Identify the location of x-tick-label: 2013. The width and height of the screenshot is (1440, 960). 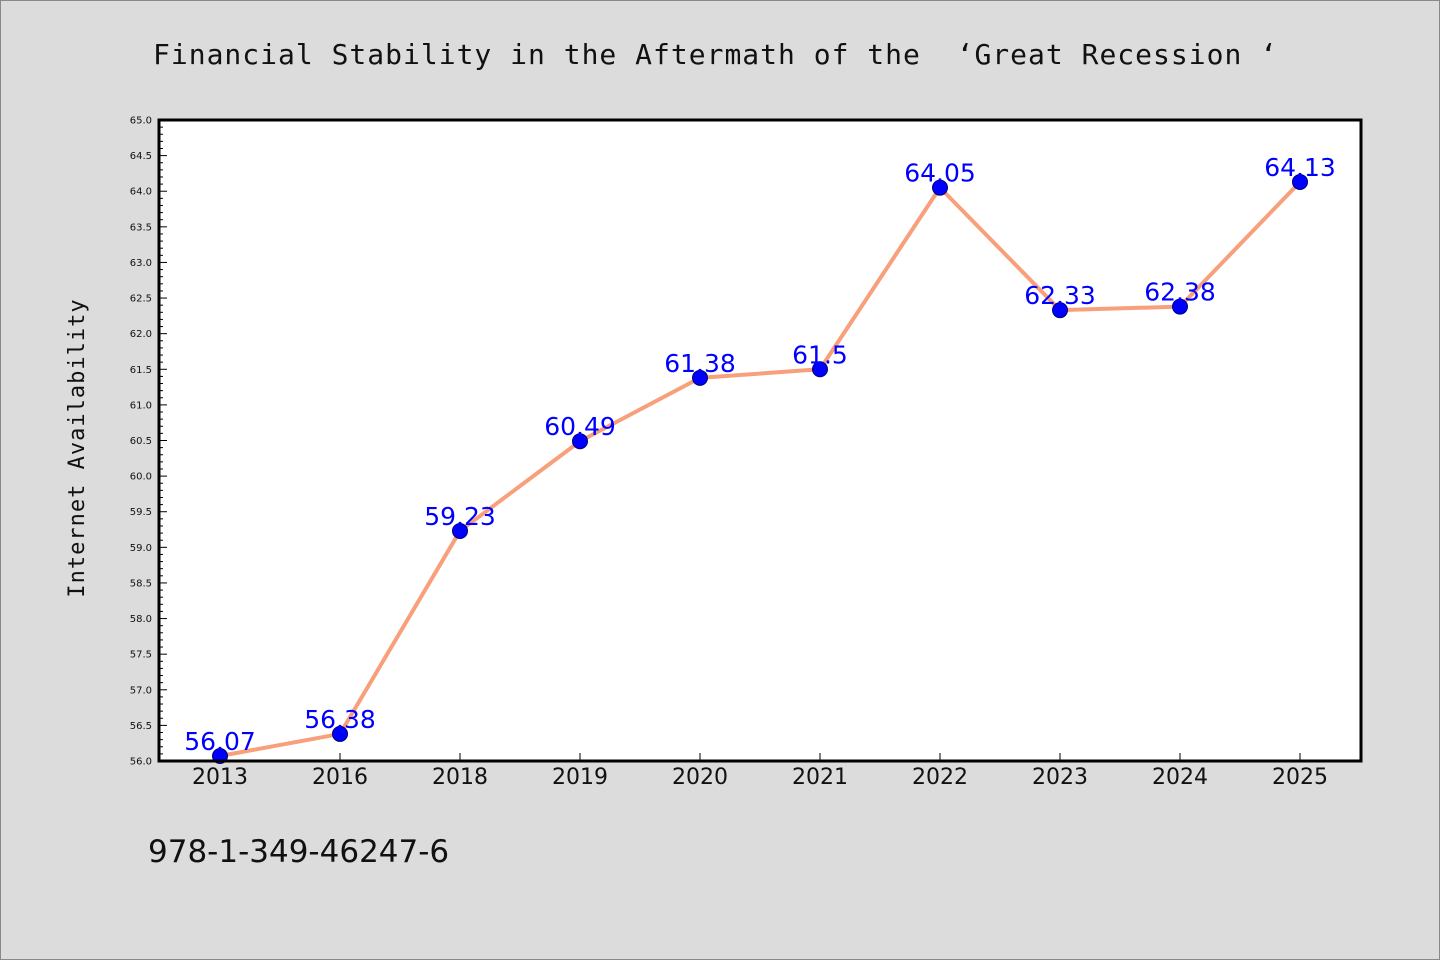
(220, 777).